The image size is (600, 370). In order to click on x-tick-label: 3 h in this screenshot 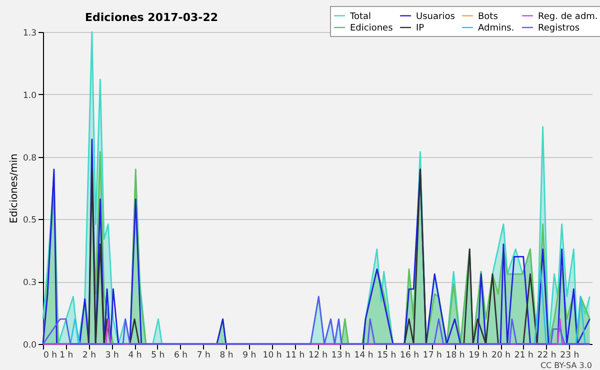, I will do `click(112, 355)`.